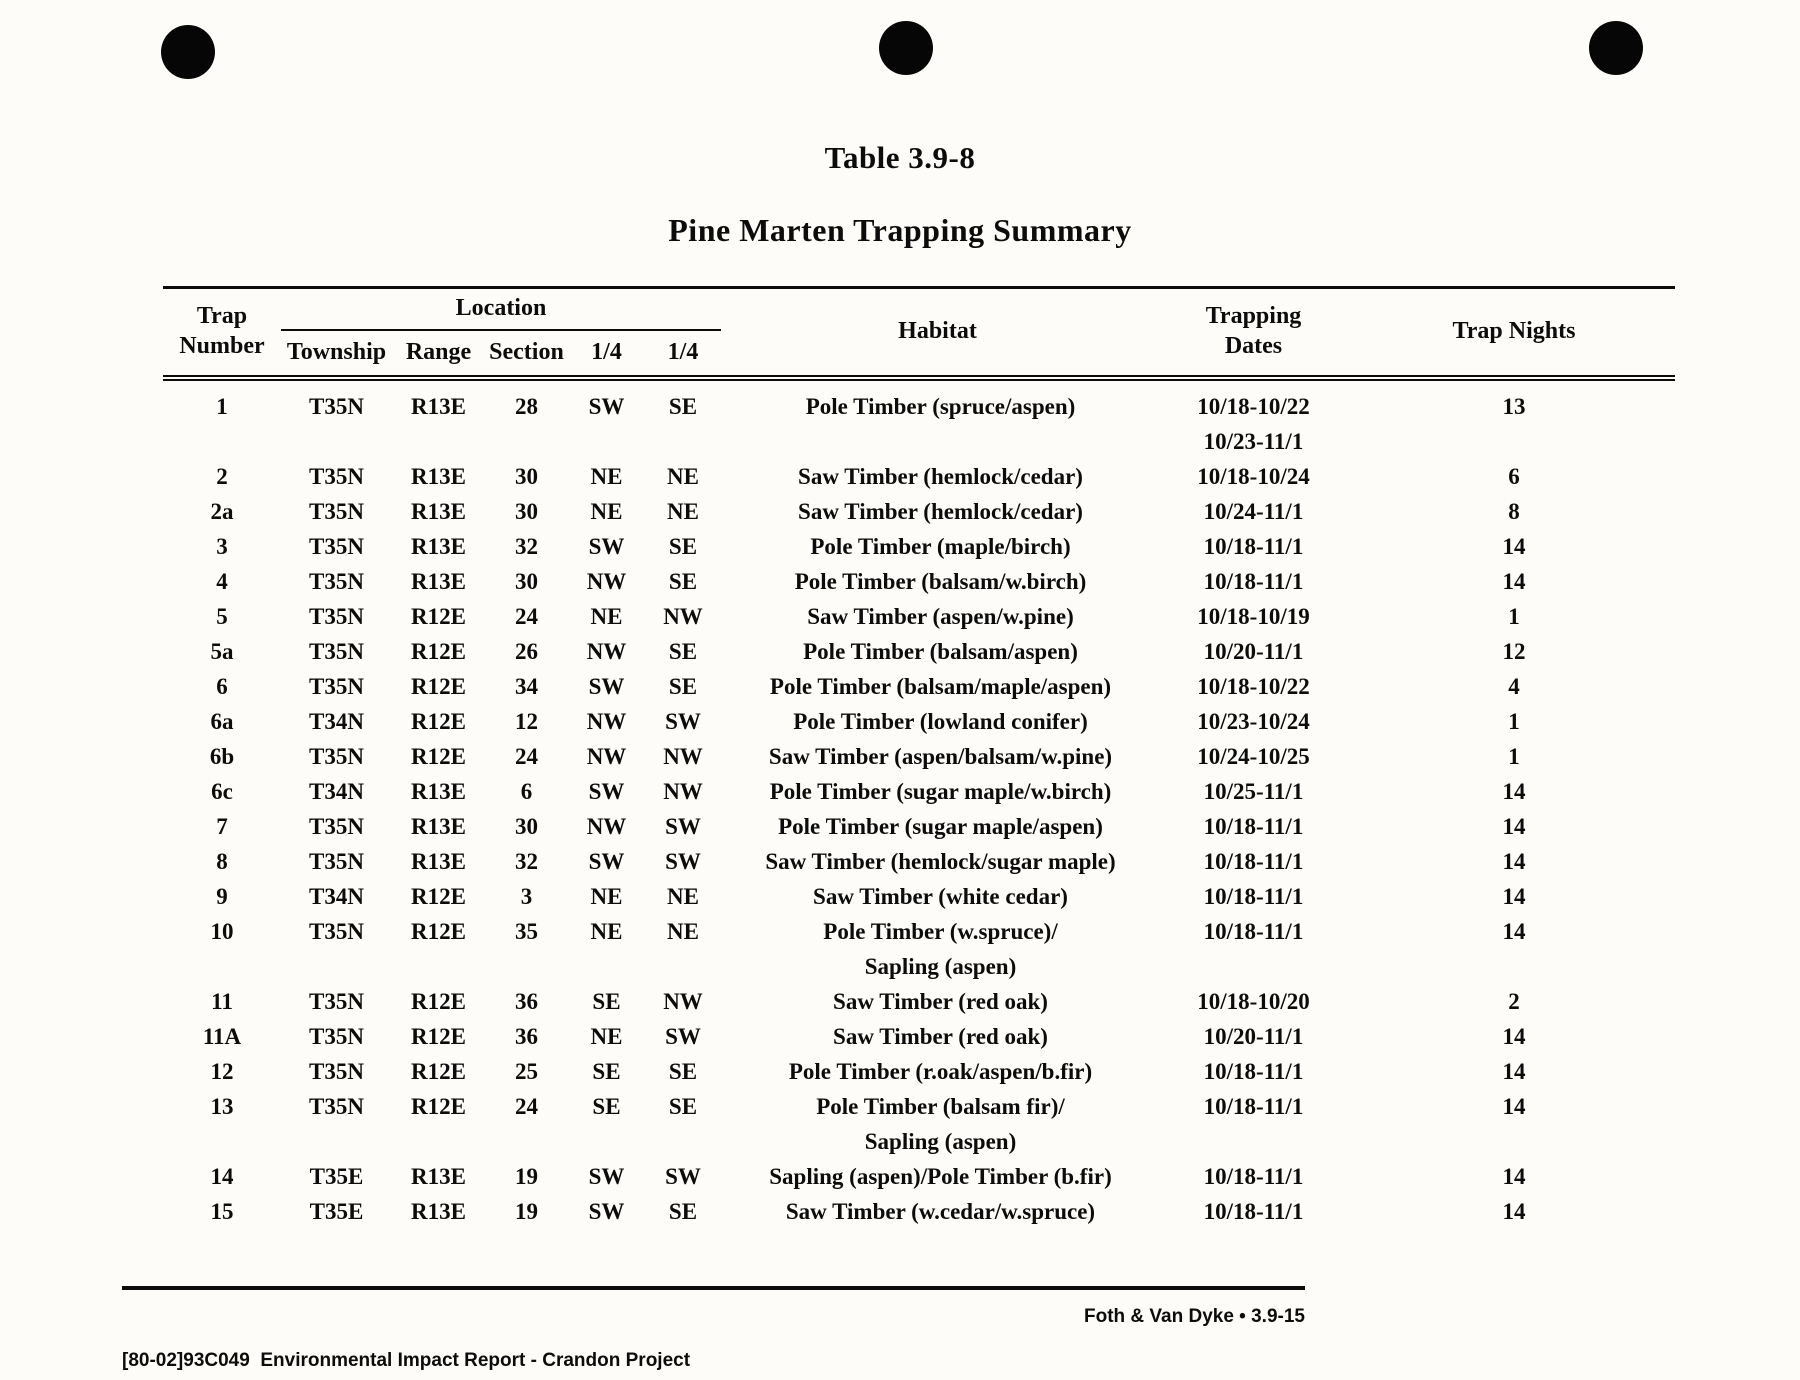  Describe the element at coordinates (526, 1106) in the screenshot. I see `cell-section: 24` at that location.